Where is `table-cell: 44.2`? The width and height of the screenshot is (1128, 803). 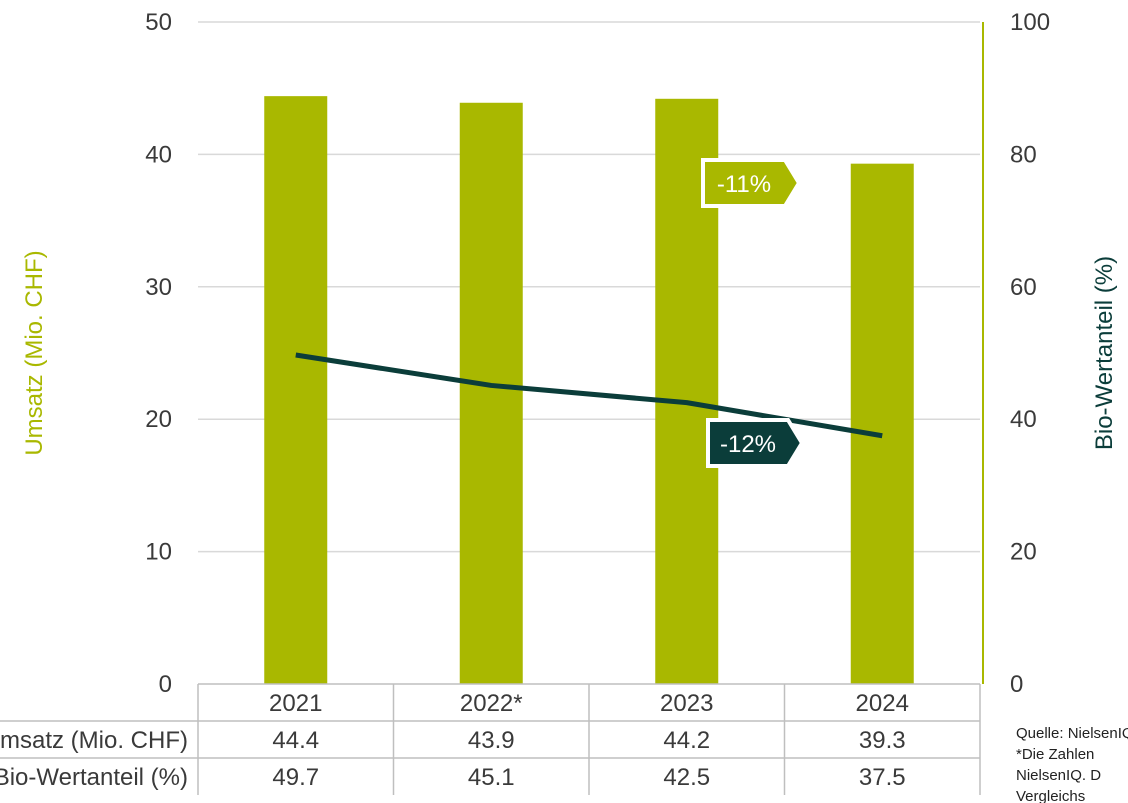
table-cell: 44.2 is located at coordinates (686, 740).